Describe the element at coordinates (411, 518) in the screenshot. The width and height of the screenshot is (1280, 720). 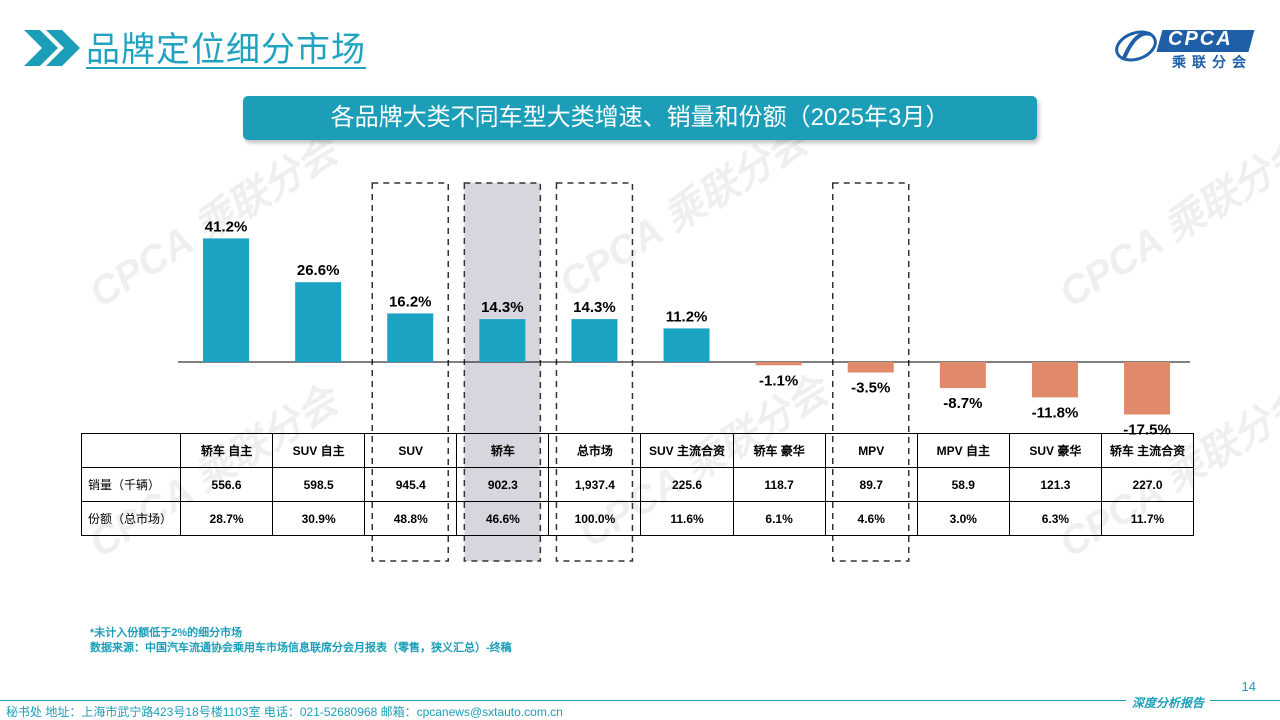
I see `table-cell: 48.8%` at that location.